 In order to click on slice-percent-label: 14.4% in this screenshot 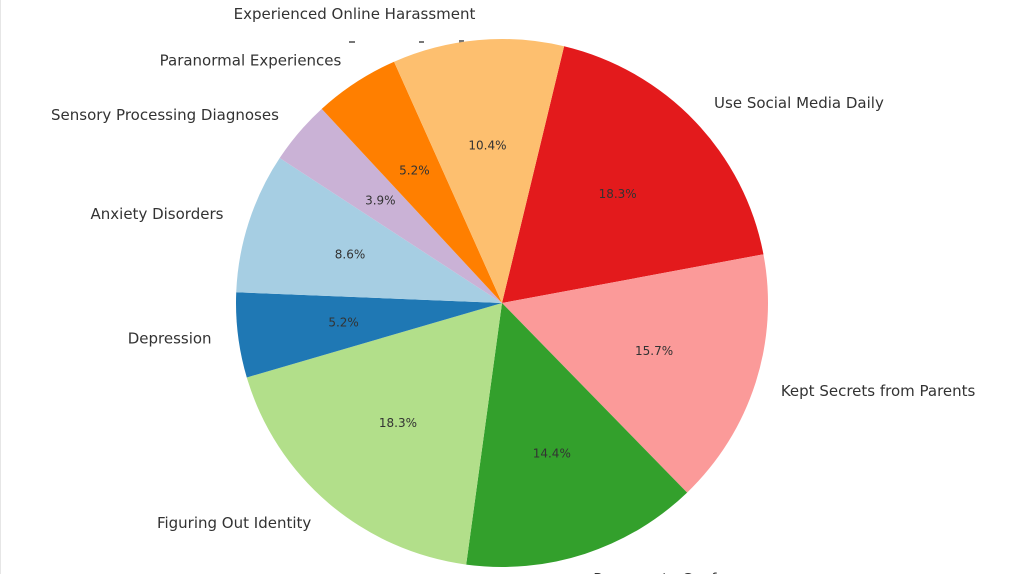, I will do `click(552, 453)`.